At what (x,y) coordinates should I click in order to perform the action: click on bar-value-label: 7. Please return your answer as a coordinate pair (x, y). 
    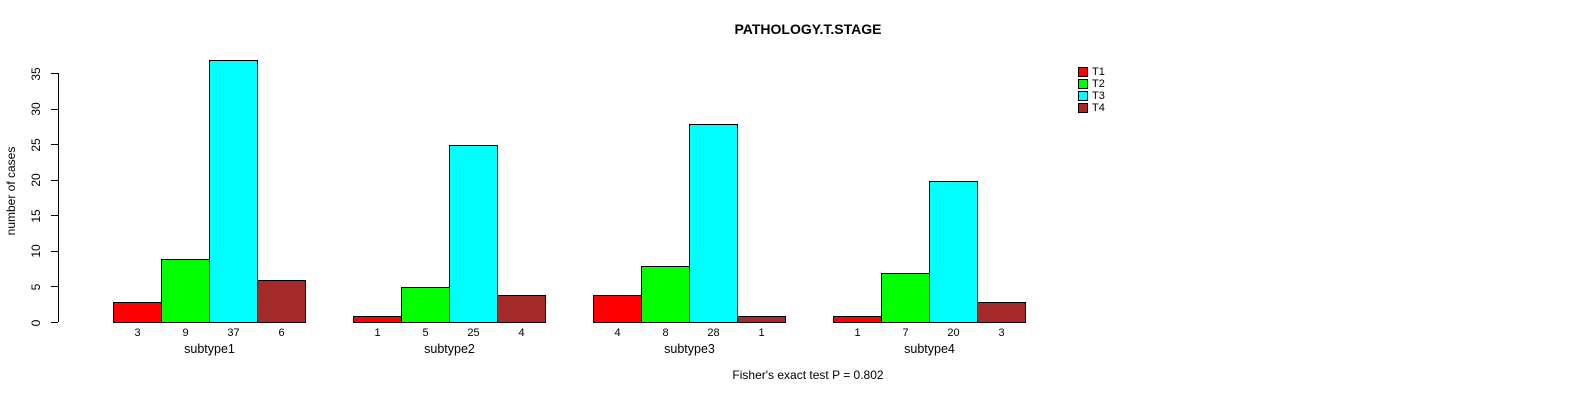
    Looking at the image, I should click on (905, 333).